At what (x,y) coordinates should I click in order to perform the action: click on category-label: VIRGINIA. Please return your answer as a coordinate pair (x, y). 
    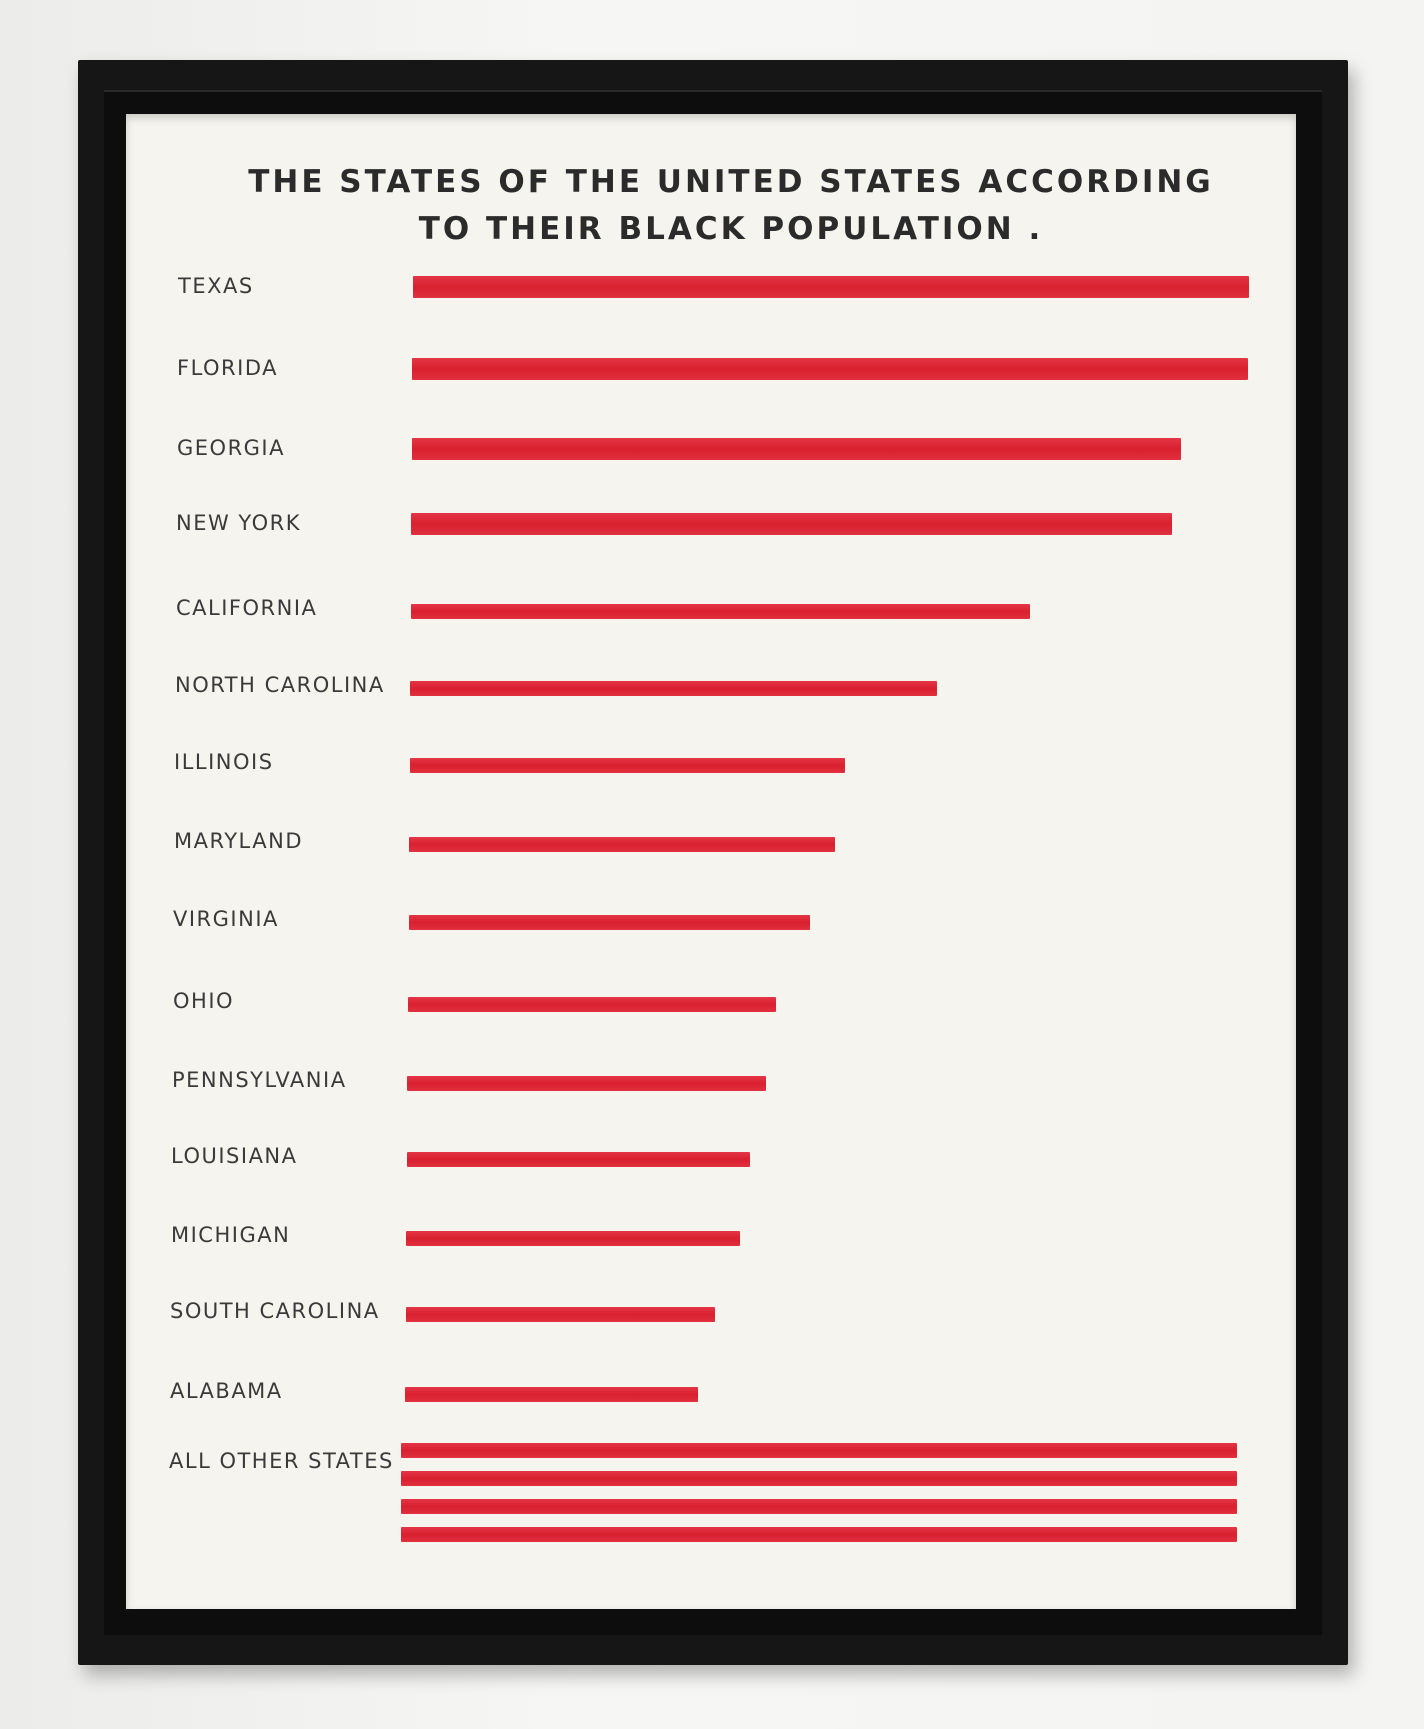
    Looking at the image, I should click on (226, 919).